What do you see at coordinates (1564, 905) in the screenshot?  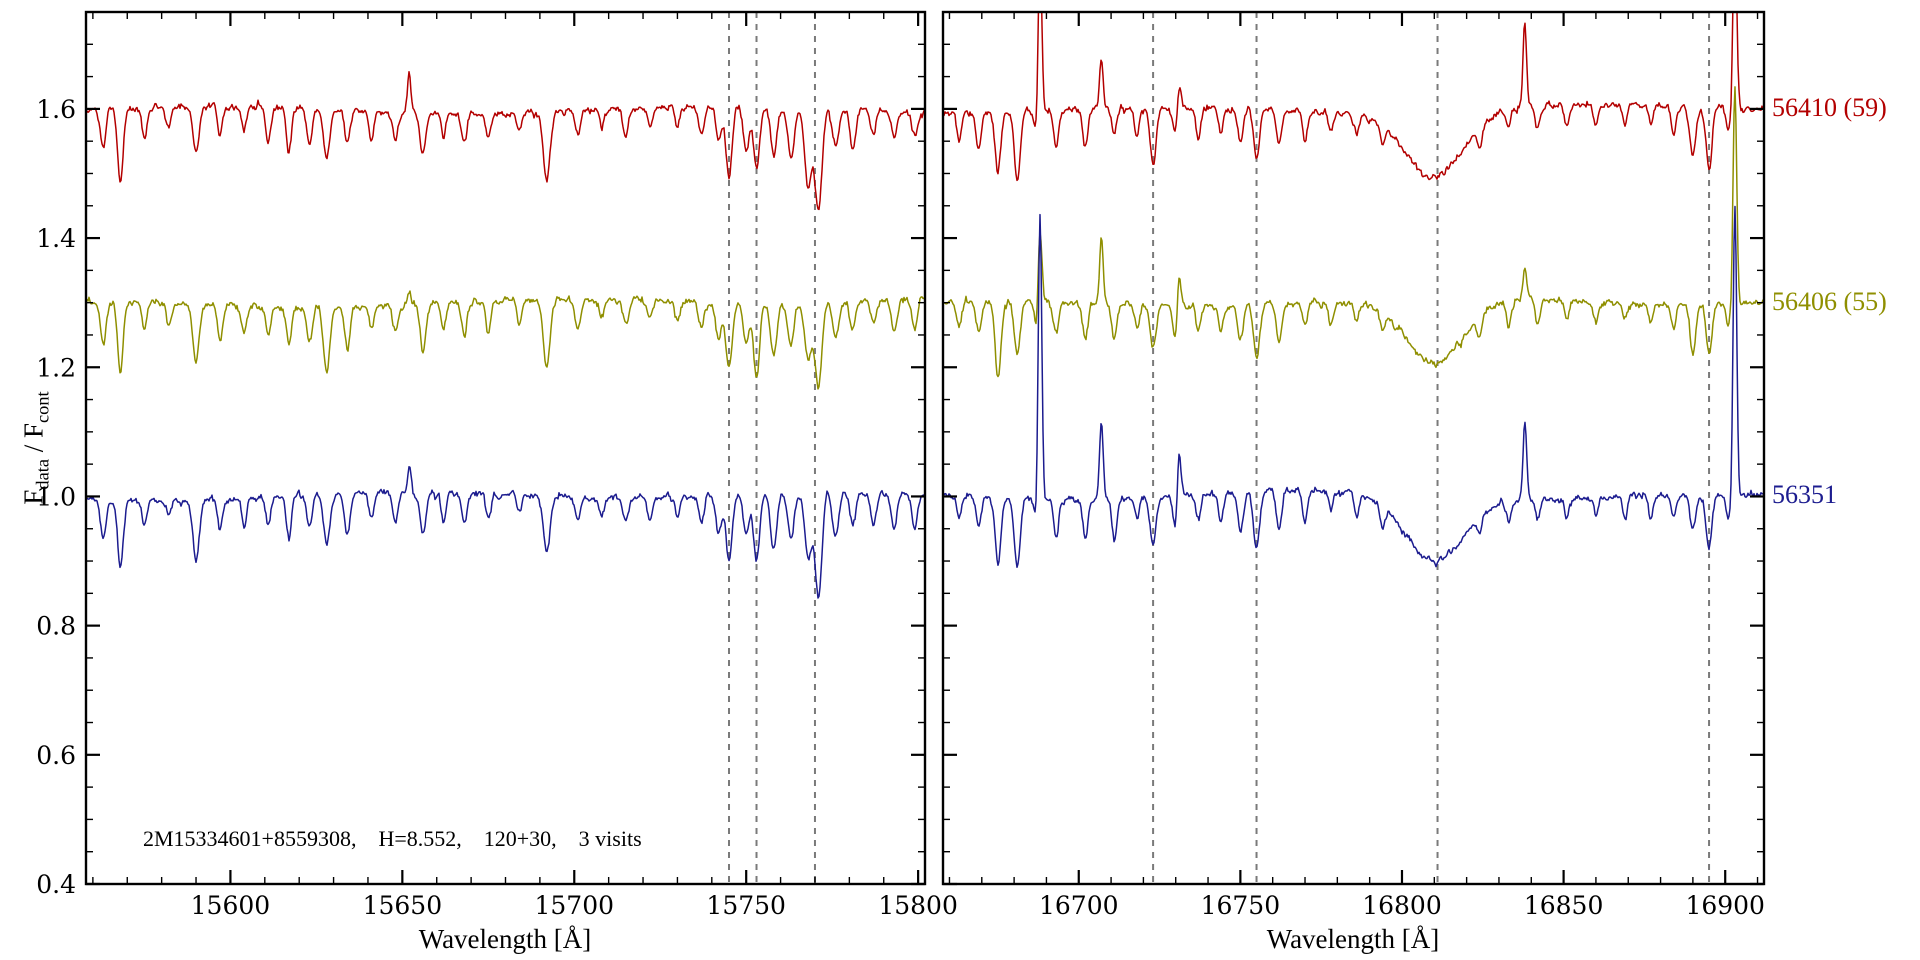 I see `x-tick-label: 16850` at bounding box center [1564, 905].